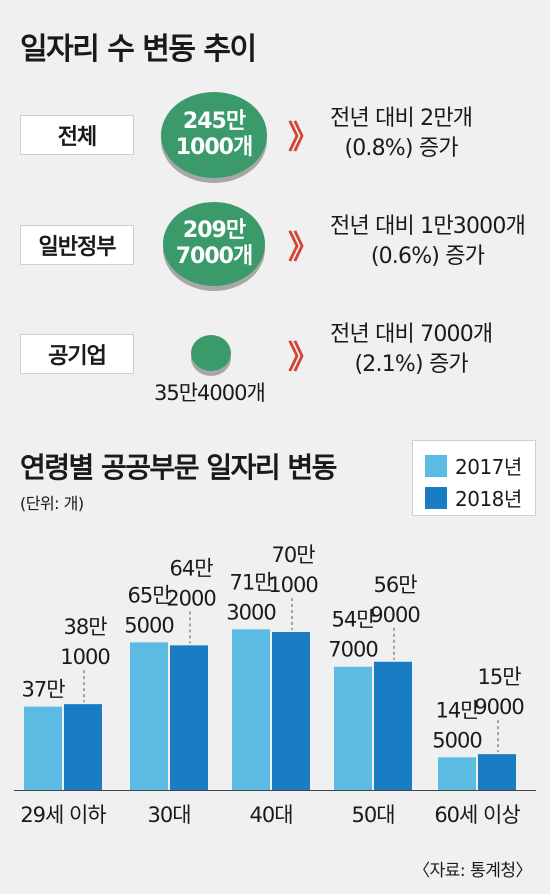 Image resolution: width=550 pixels, height=894 pixels. What do you see at coordinates (148, 625) in the screenshot?
I see `data-label-2017-1: 5000` at bounding box center [148, 625].